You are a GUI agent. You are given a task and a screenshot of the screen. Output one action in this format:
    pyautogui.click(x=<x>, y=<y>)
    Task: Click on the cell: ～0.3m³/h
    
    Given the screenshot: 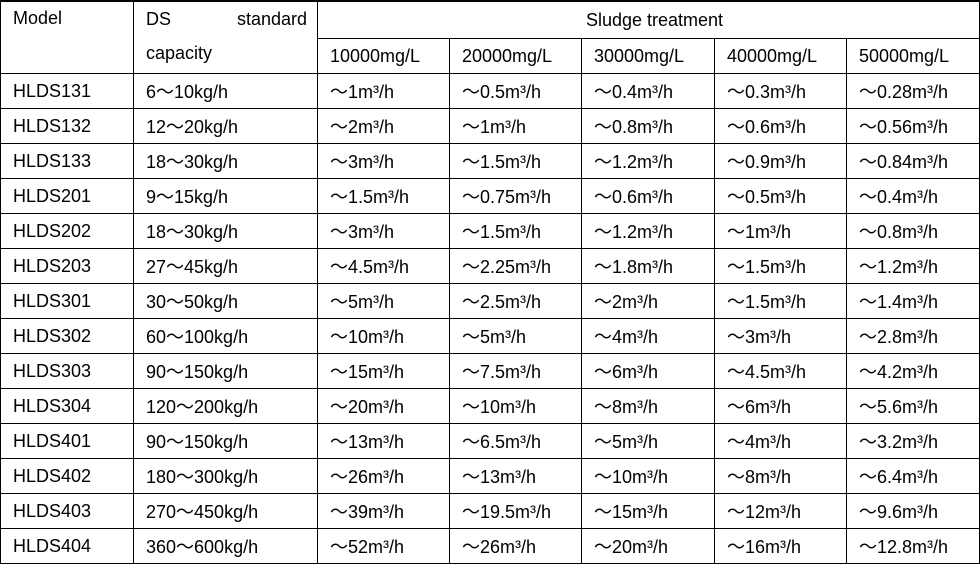 What is the action you would take?
    pyautogui.click(x=780, y=91)
    